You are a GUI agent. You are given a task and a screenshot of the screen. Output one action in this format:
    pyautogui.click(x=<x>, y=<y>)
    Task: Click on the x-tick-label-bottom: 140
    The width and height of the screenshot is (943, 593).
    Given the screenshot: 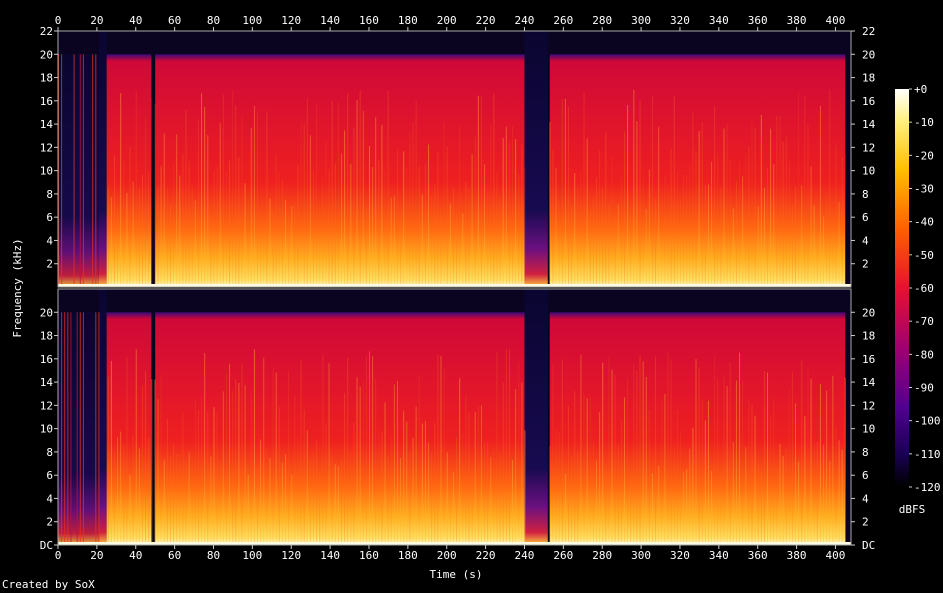 What is the action you would take?
    pyautogui.click(x=330, y=555)
    